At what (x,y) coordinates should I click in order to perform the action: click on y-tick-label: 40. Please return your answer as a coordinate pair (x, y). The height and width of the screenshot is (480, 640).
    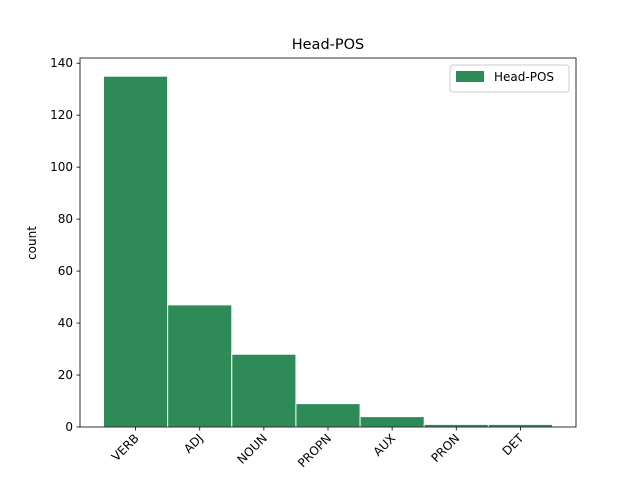
    Looking at the image, I should click on (65, 323).